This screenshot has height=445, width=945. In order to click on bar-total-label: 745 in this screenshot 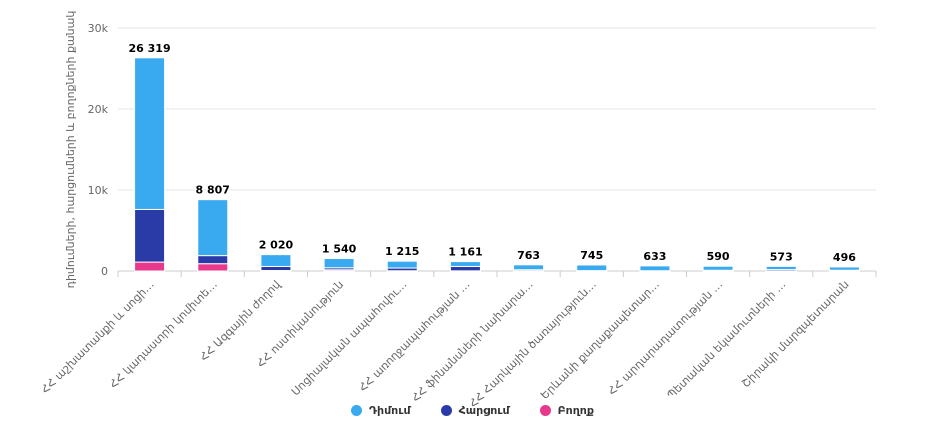, I will do `click(591, 255)`.